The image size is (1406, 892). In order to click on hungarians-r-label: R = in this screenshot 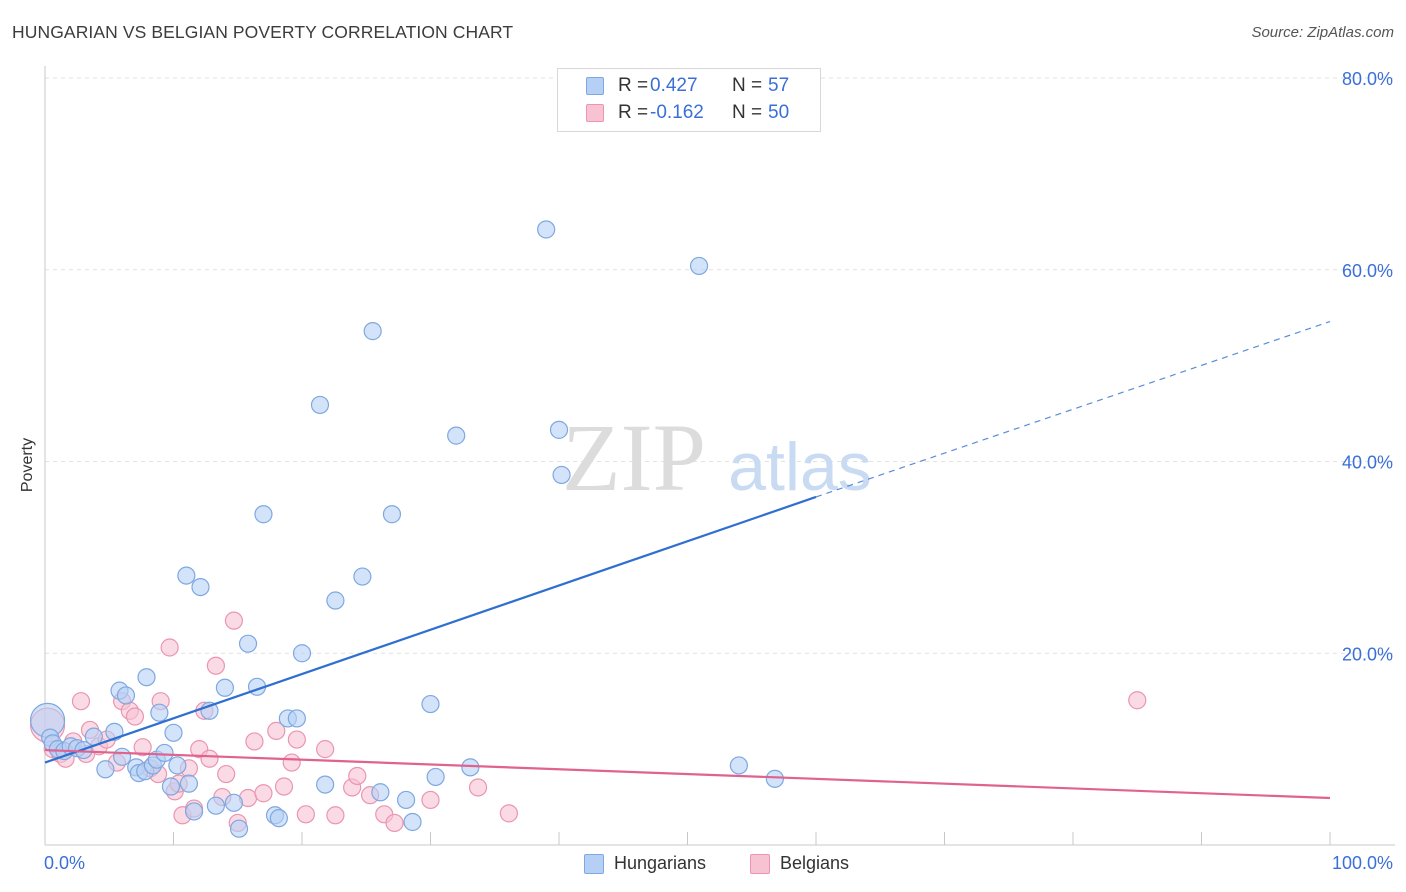, I will do `click(633, 85)`.